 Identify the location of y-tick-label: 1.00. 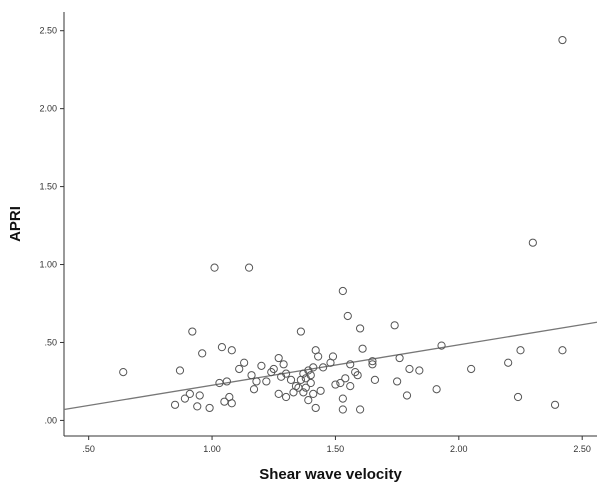
(48, 265).